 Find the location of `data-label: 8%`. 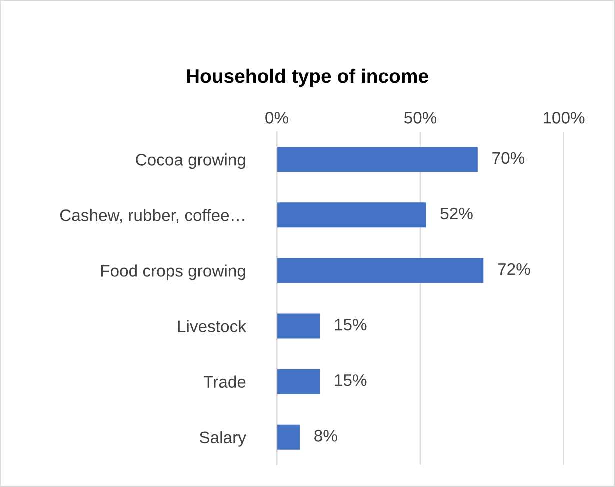

data-label: 8% is located at coordinates (326, 436).